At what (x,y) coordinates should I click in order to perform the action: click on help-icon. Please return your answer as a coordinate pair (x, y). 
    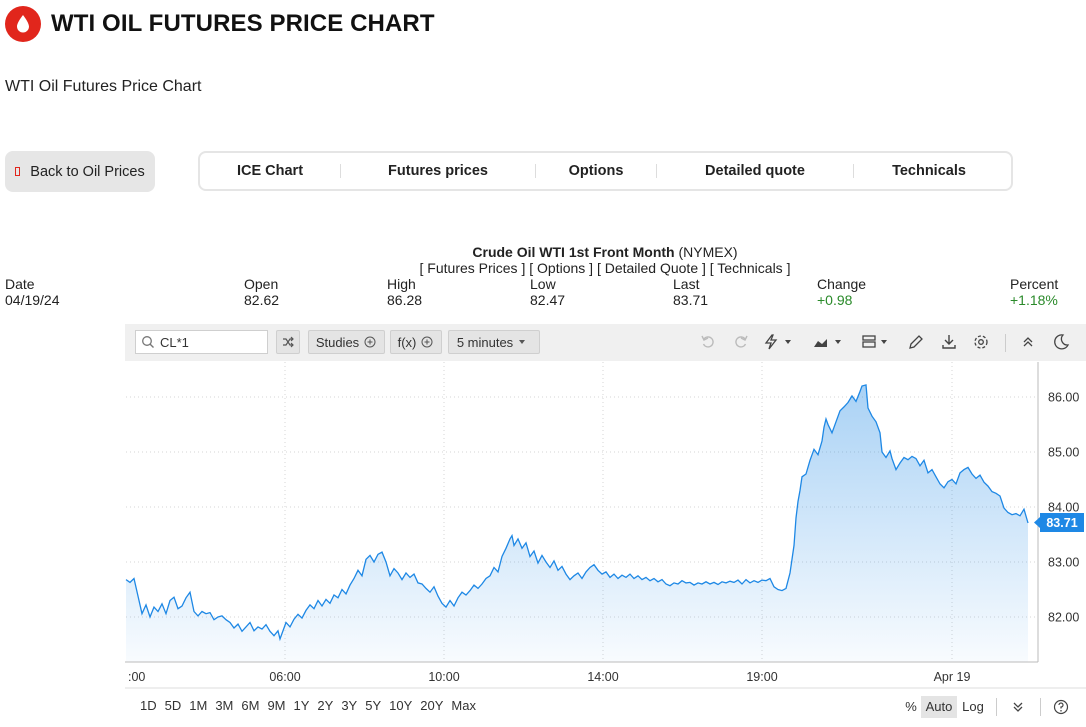
    Looking at the image, I should click on (1061, 707).